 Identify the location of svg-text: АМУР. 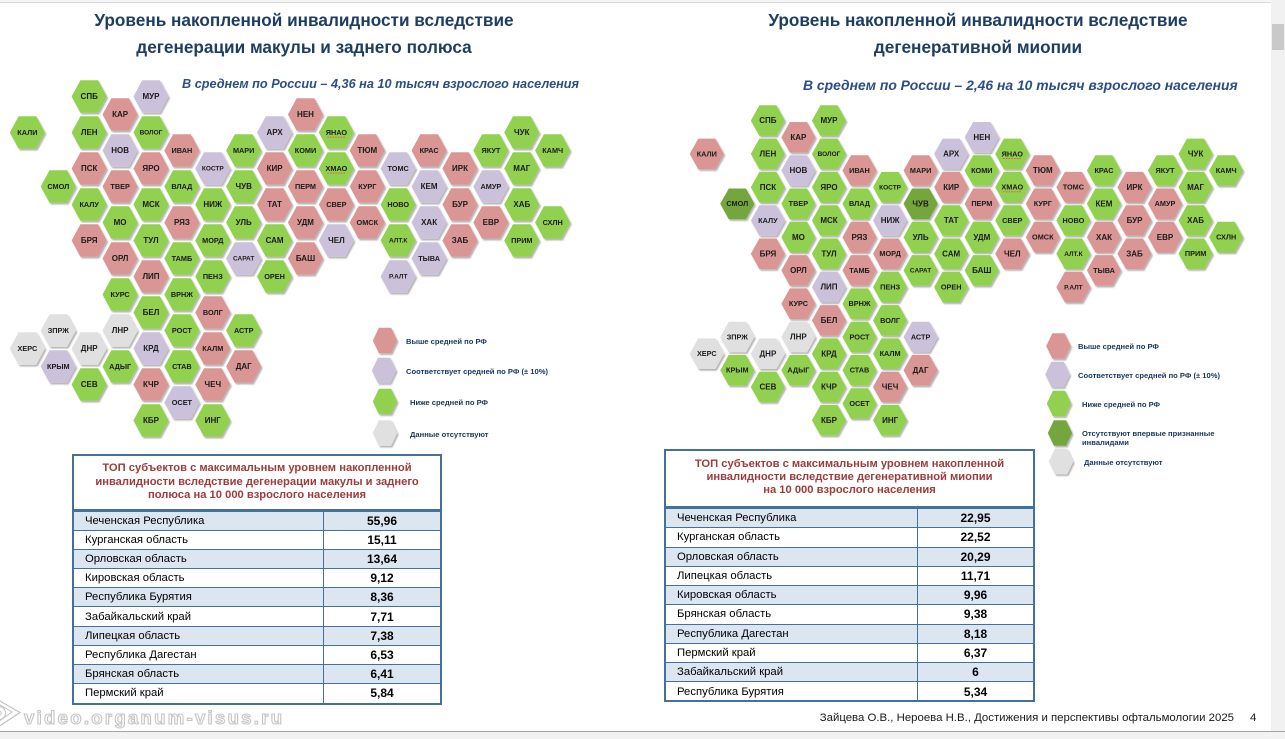
(1165, 203).